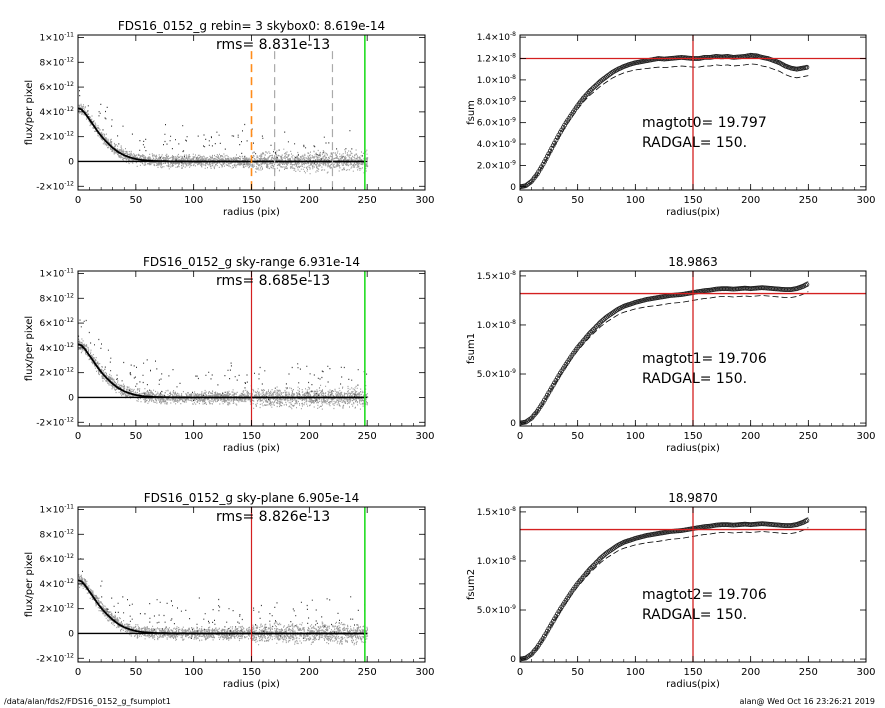 The image size is (885, 708). I want to click on y-tick-label: 4×10⁻¹², so click(56, 112).